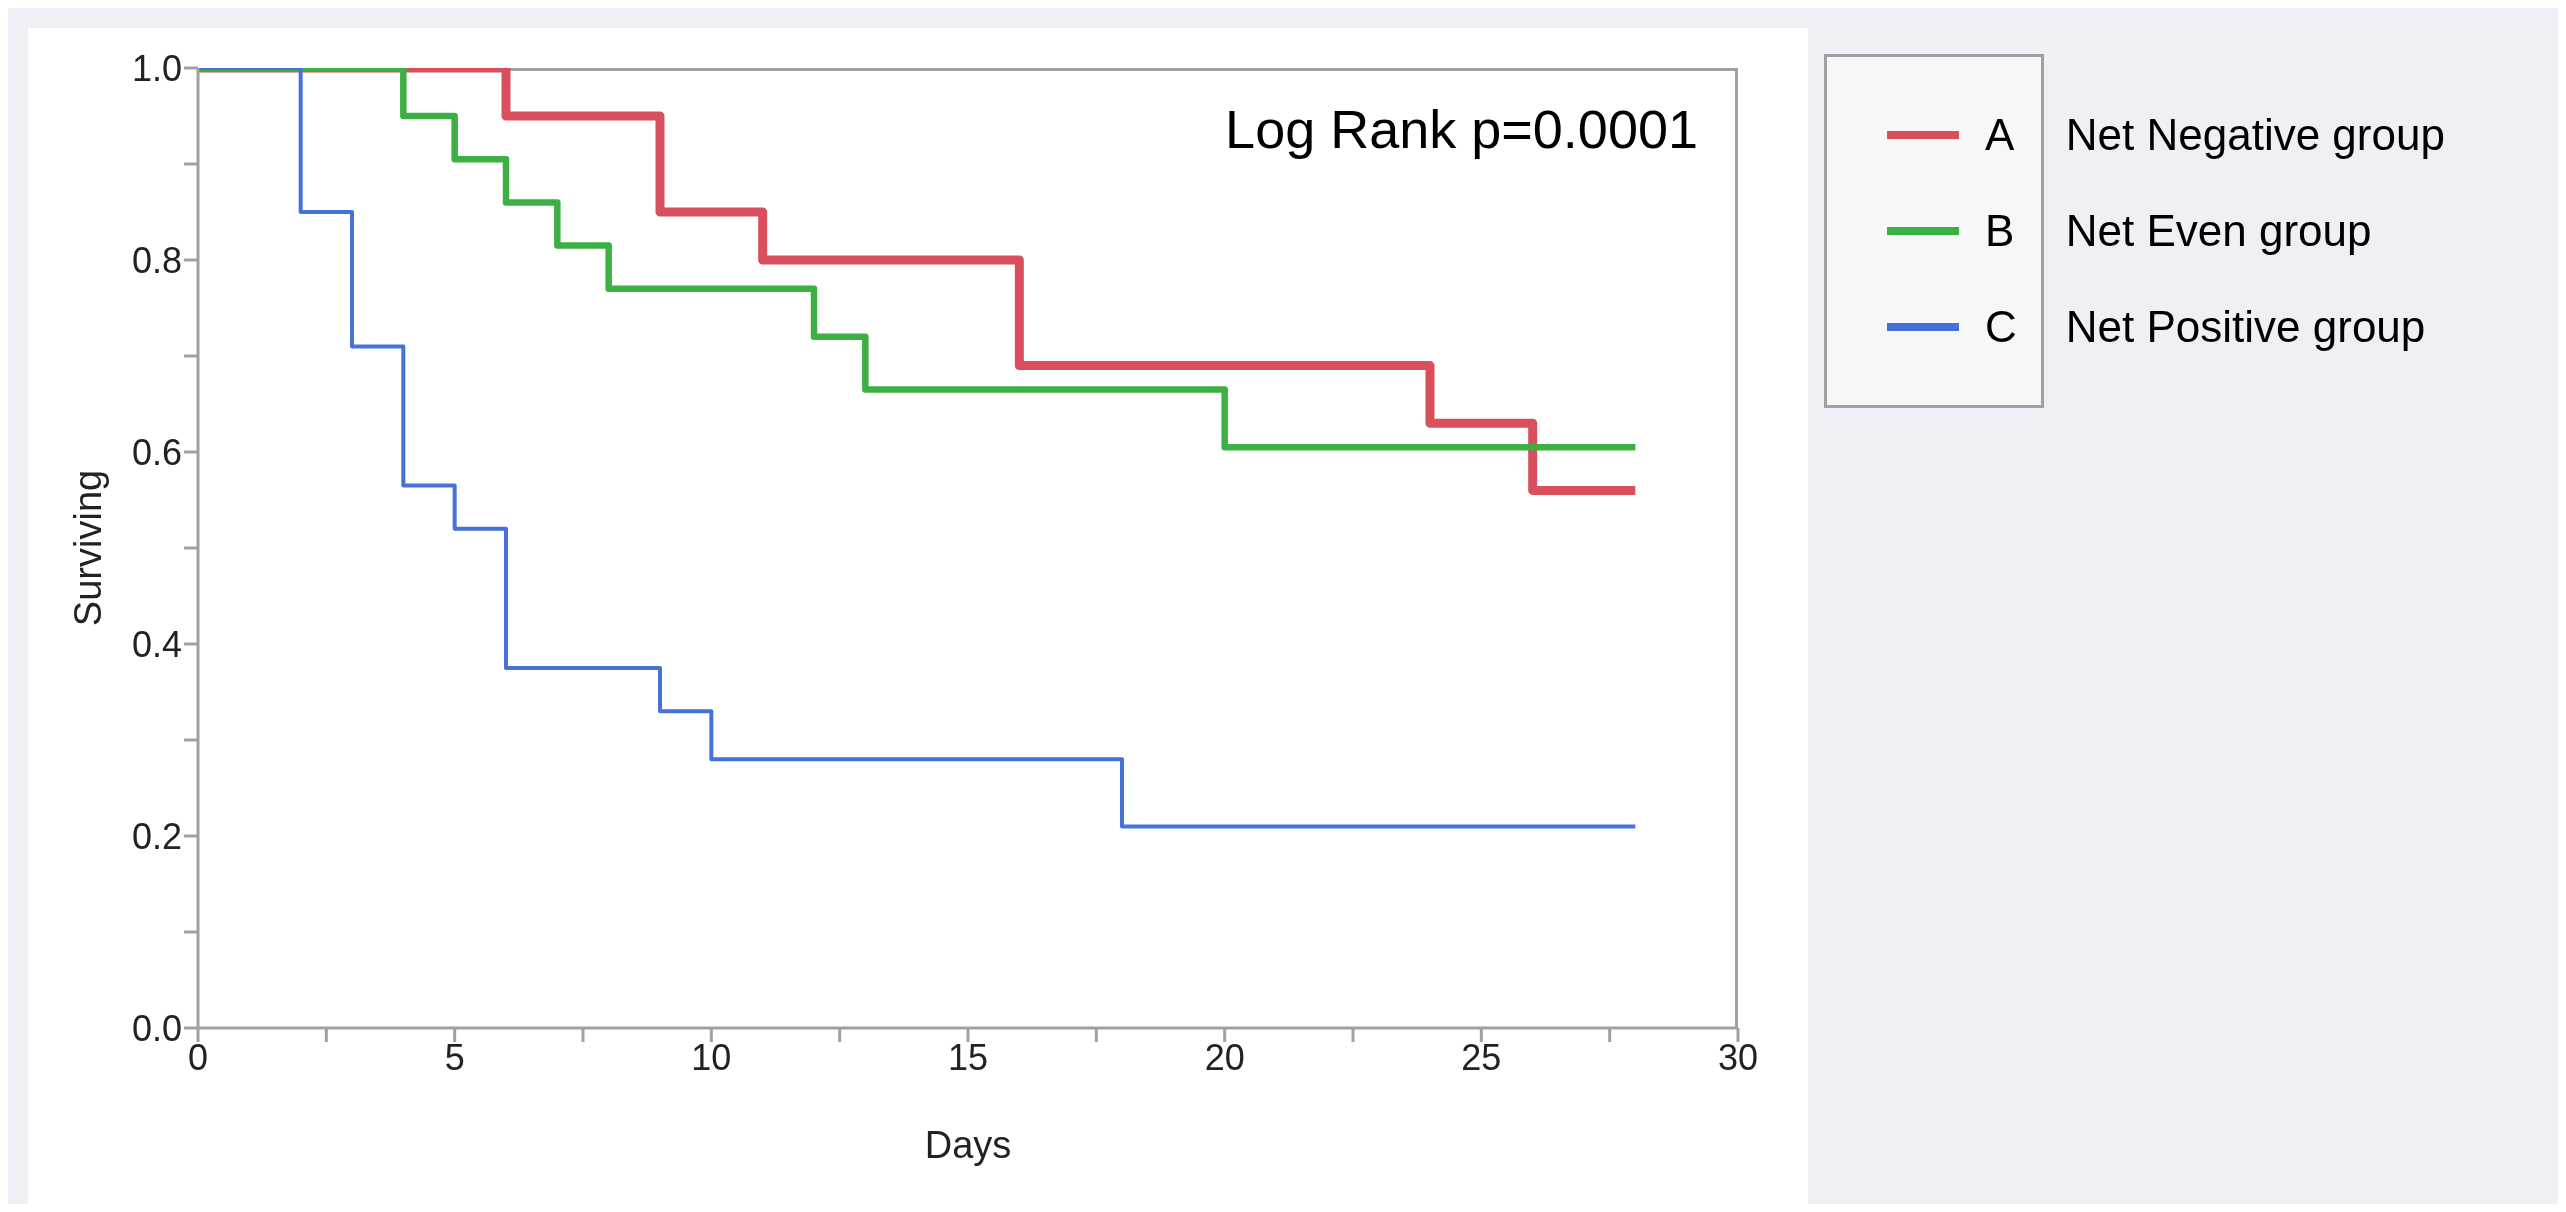 The image size is (2566, 1212). What do you see at coordinates (1481, 1057) in the screenshot?
I see `x-tick-label: 25` at bounding box center [1481, 1057].